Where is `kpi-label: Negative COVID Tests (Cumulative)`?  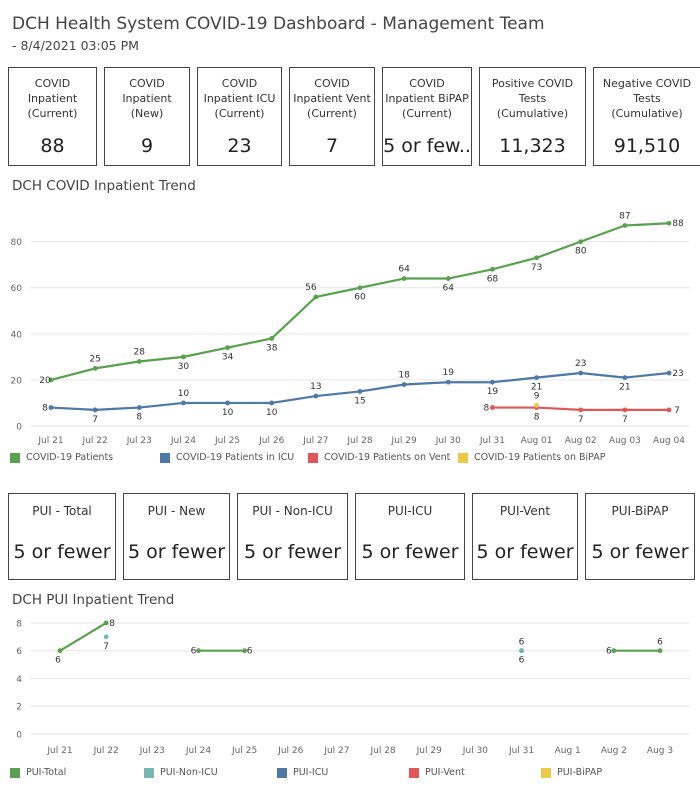 kpi-label: Negative COVID Tests (Cumulative) is located at coordinates (647, 98).